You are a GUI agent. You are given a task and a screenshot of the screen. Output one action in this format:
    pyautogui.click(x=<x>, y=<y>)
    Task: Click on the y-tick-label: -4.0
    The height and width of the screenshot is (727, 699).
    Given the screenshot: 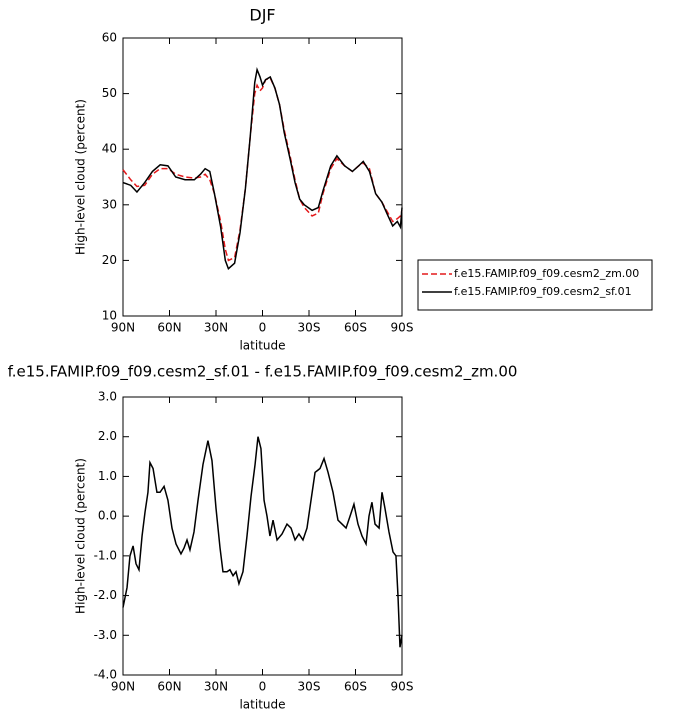 What is the action you would take?
    pyautogui.click(x=105, y=675)
    